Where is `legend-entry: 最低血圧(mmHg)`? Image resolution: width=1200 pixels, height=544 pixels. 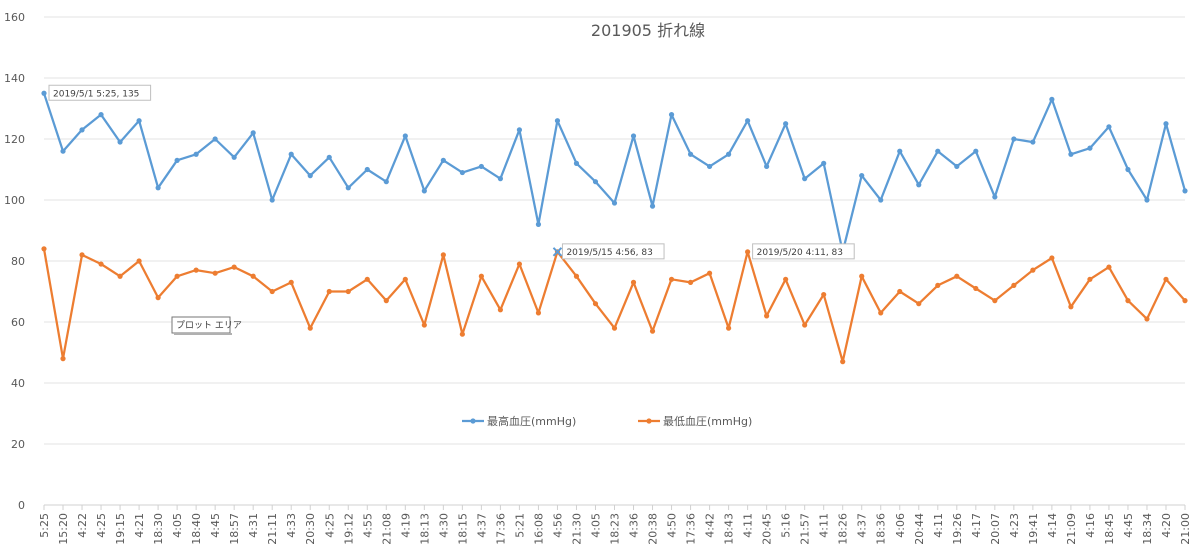
legend-entry: 最低血圧(mmHg) is located at coordinates (695, 421).